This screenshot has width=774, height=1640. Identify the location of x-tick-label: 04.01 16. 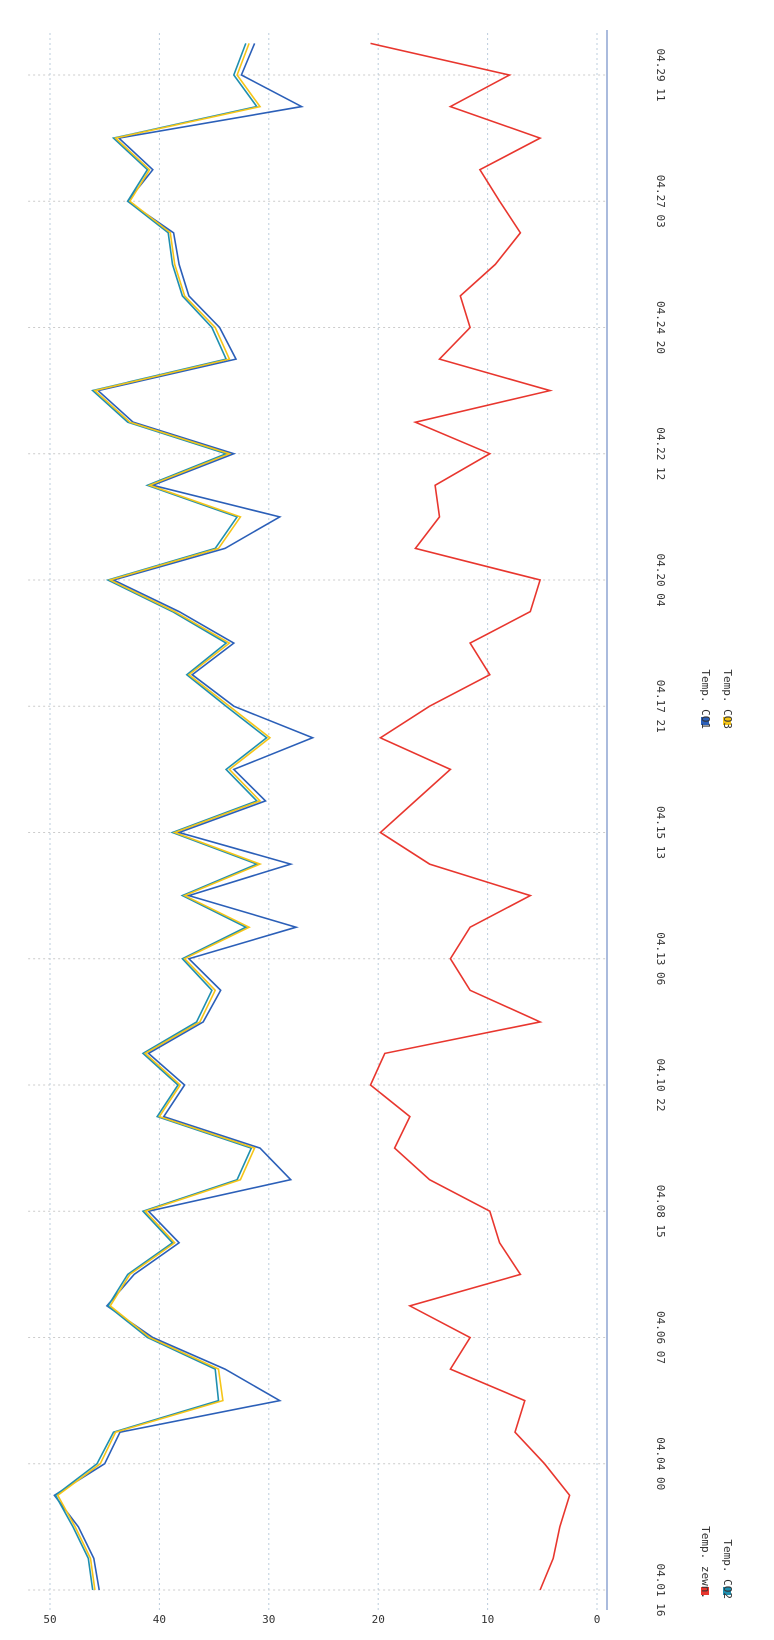
(660, 1590).